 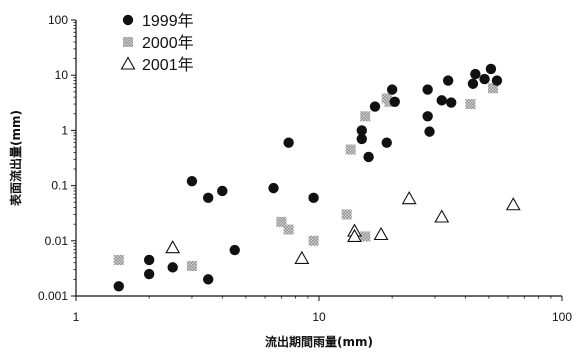 I want to click on y-tick-label: 100, so click(x=58, y=20).